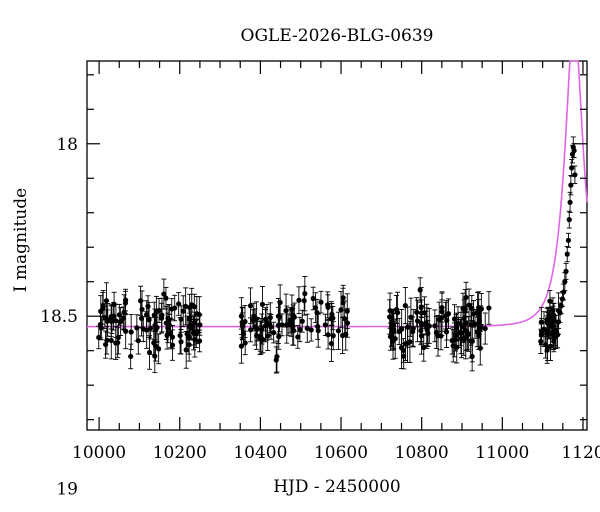 This screenshot has height=512, width=600. Describe the element at coordinates (337, 36) in the screenshot. I see `chart-title: OGLE-2026-BLG-0639` at that location.